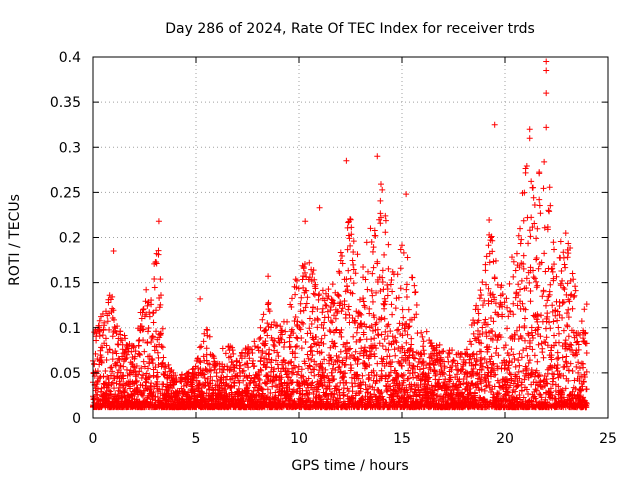  Describe the element at coordinates (299, 439) in the screenshot. I see `x-tick-label: 10` at that location.